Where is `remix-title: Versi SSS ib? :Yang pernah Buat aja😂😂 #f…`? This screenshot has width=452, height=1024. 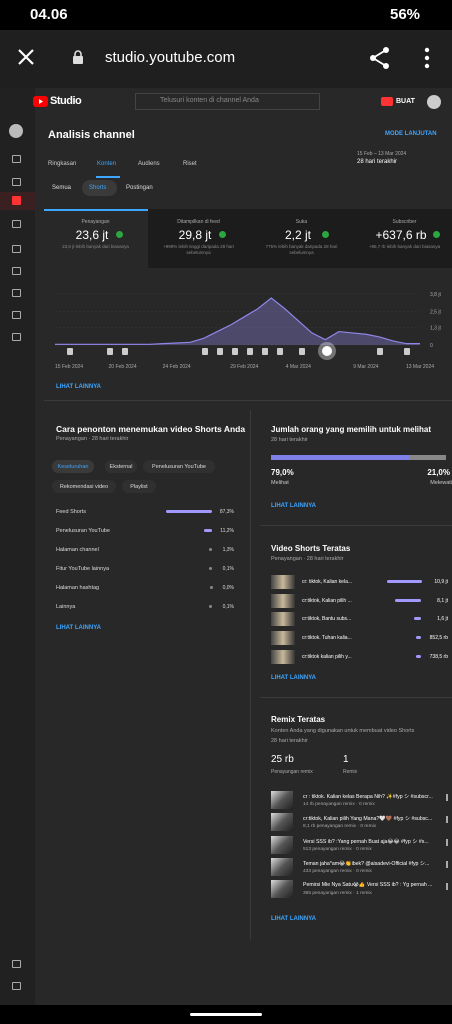 remix-title: Versi SSS ib? :Yang pernah Buat aja😂😂 #f… is located at coordinates (366, 841).